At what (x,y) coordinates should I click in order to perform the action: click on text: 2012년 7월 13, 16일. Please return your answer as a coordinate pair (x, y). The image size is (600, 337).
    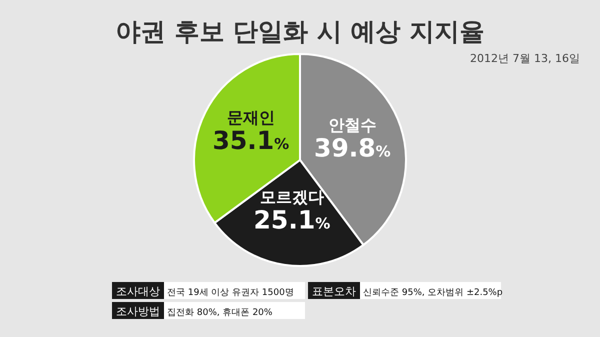
    Looking at the image, I should click on (525, 58).